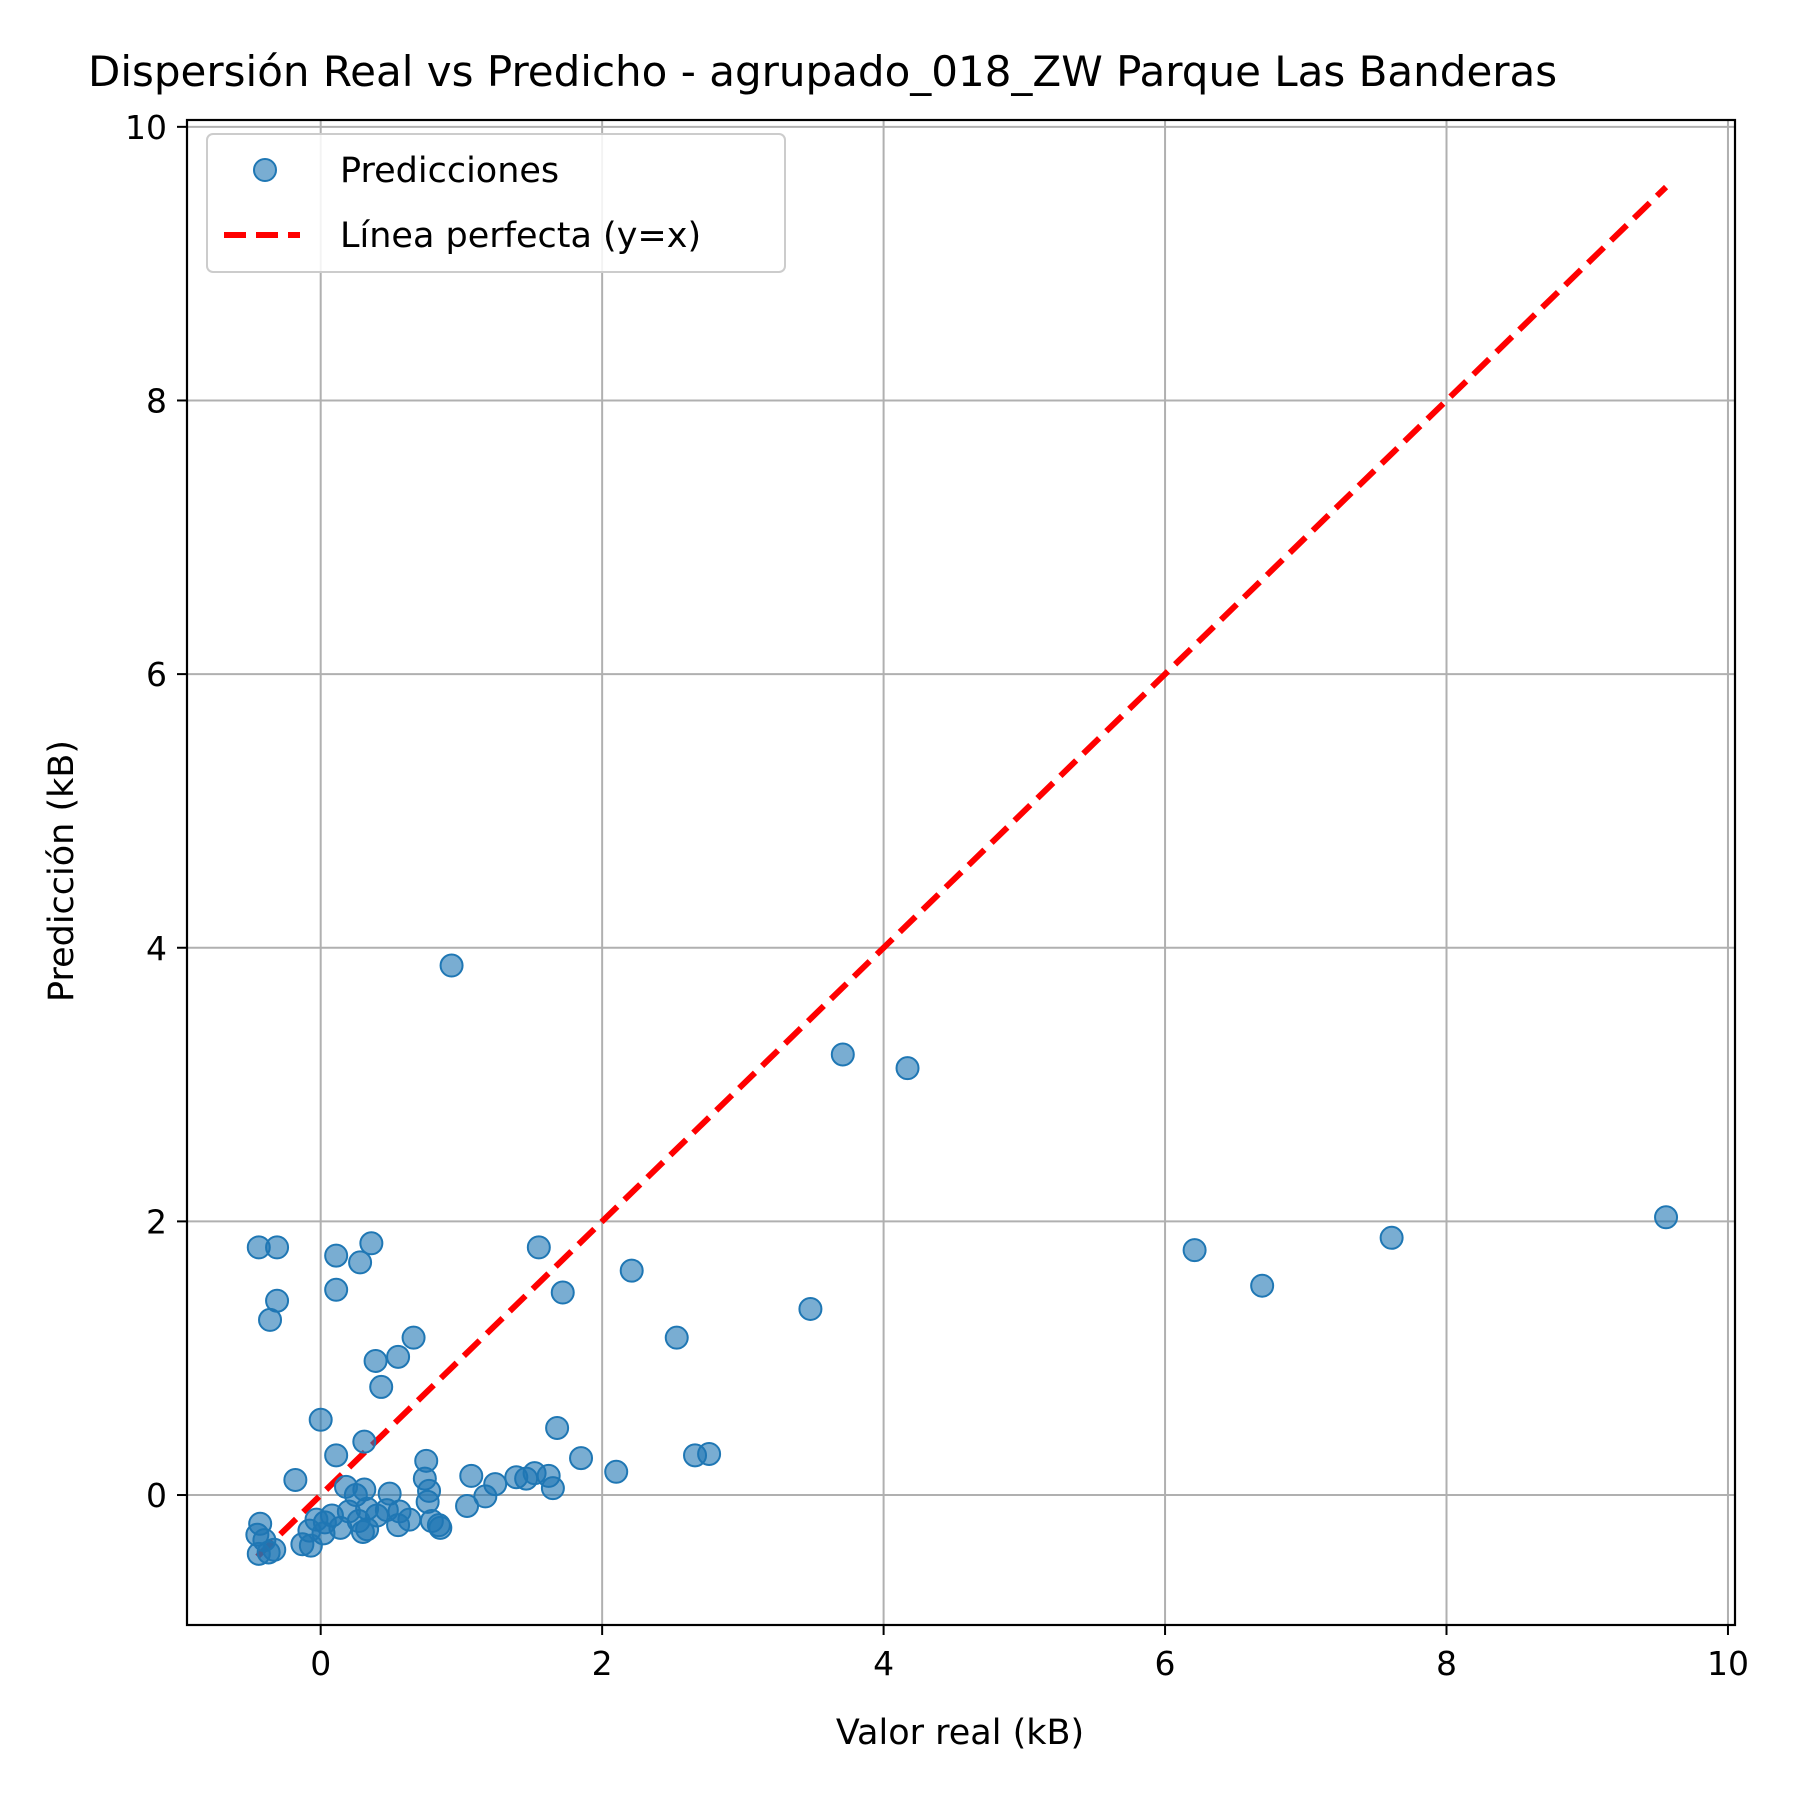 The height and width of the screenshot is (1800, 1800). I want to click on legend: Predicciones Línea perfecta (y=x), so click(496, 203).